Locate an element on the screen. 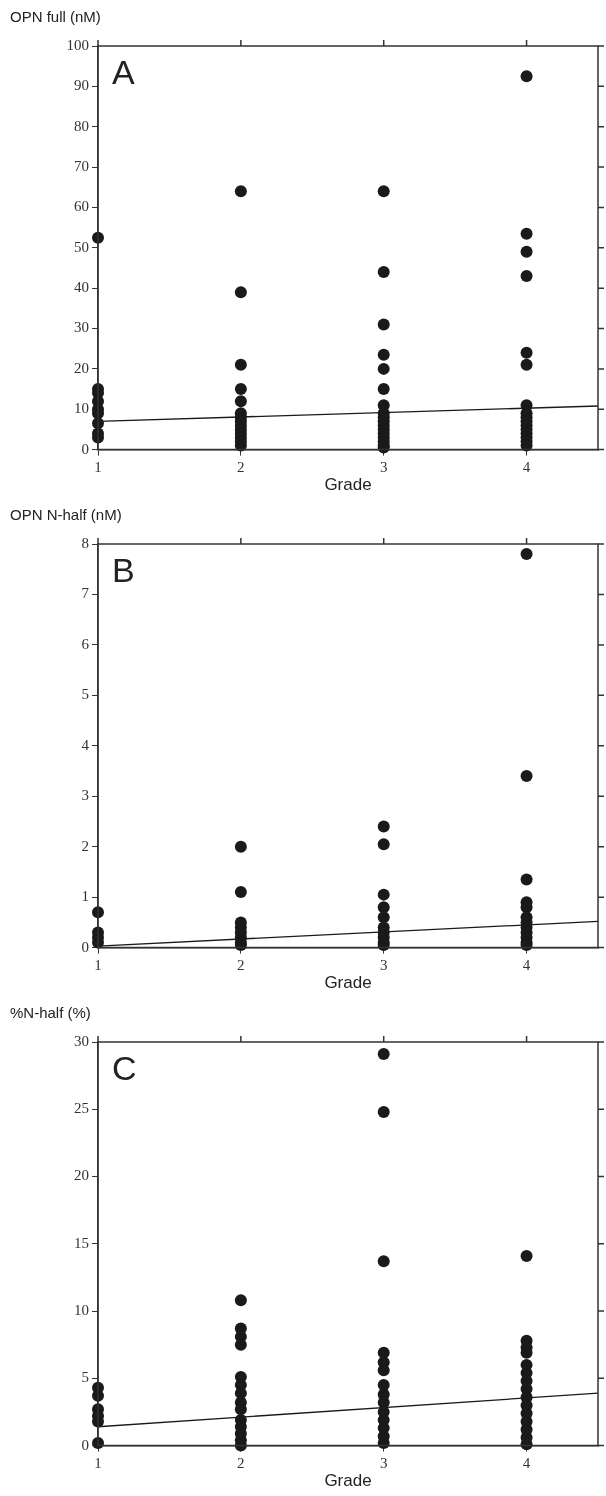  y-tick-label: 15 is located at coordinates (81, 1242).